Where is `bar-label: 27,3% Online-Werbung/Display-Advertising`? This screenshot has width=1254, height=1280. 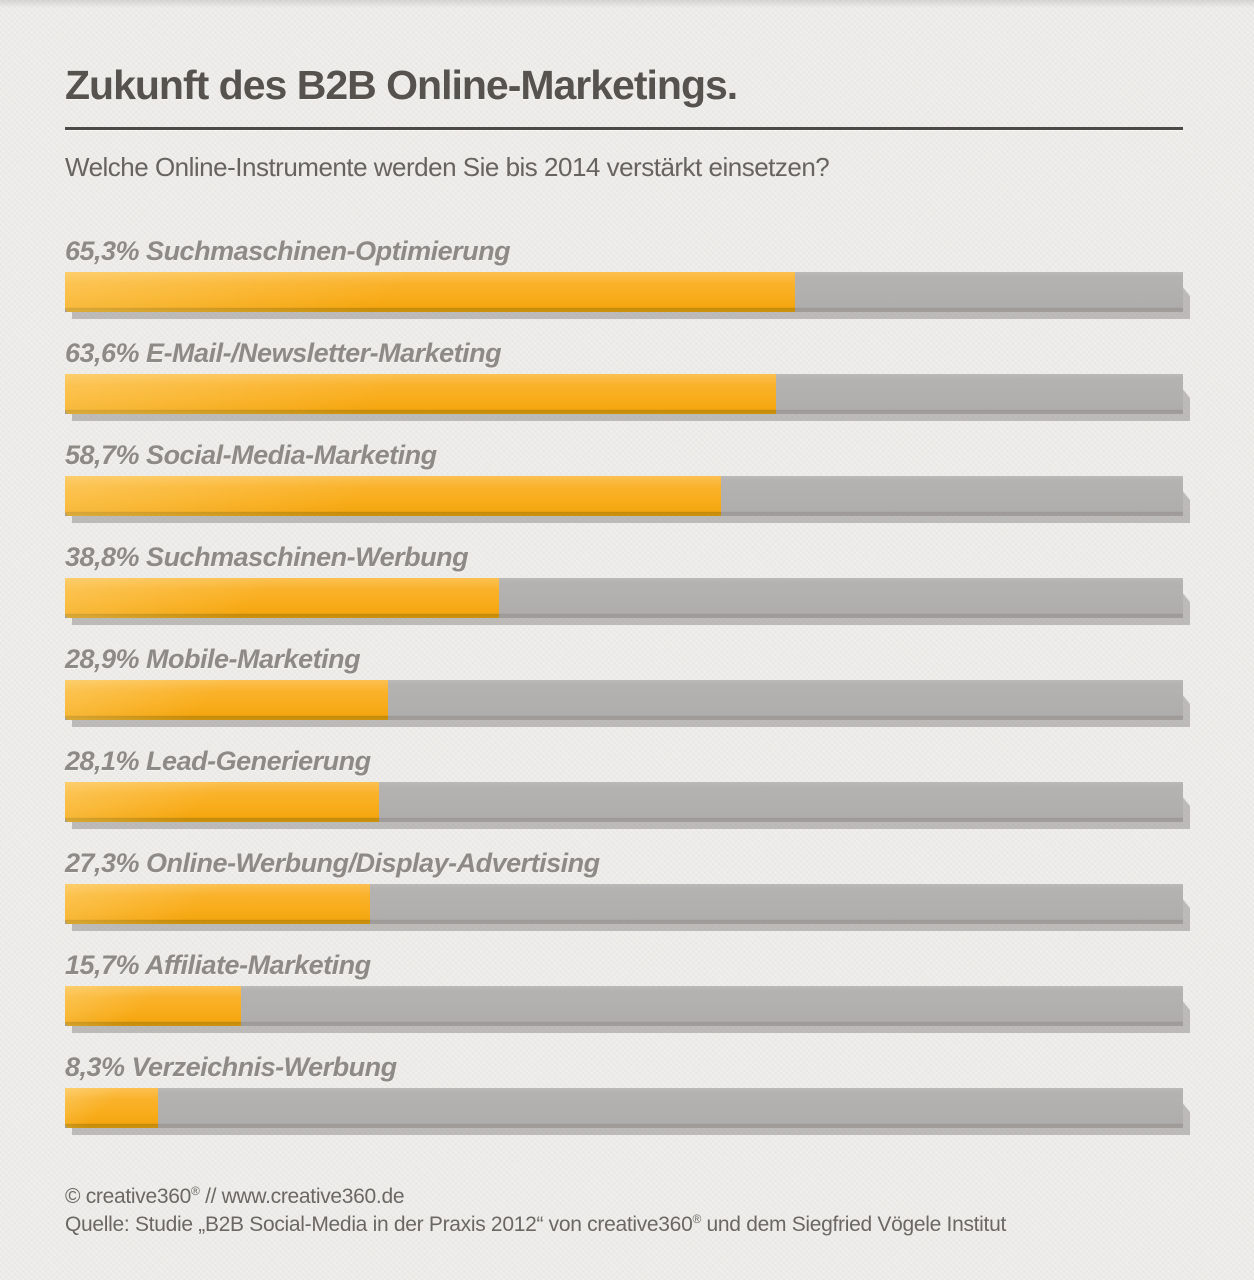 bar-label: 27,3% Online-Werbung/Display-Advertising is located at coordinates (332, 863).